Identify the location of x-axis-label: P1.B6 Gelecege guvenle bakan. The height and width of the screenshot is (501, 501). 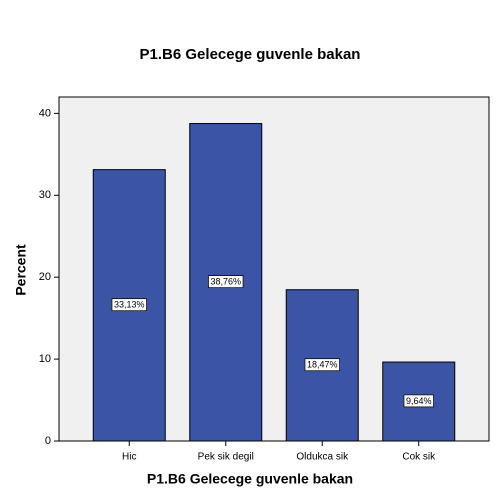
(250, 479).